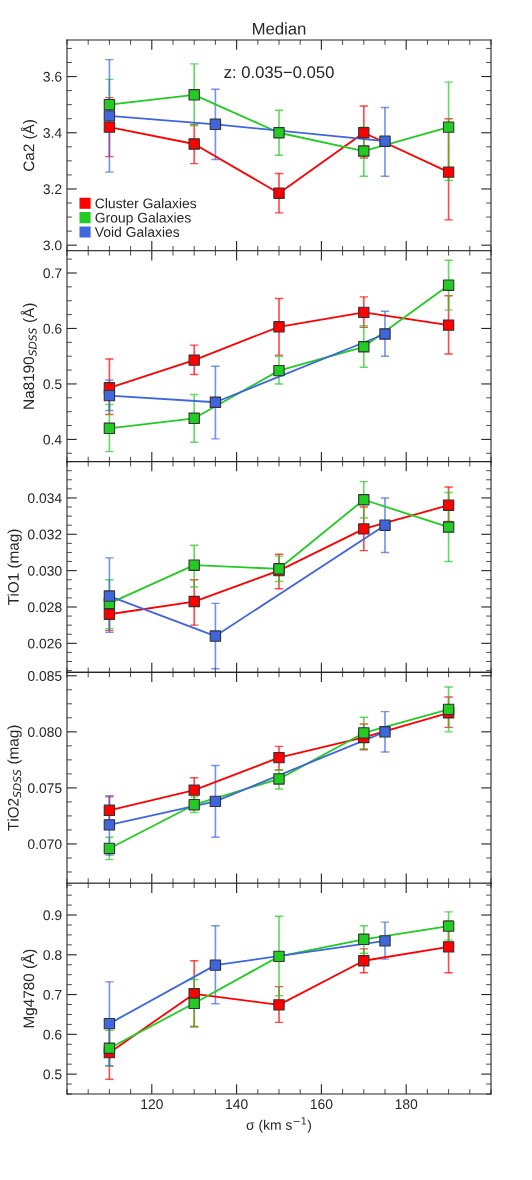 This screenshot has width=532, height=1180. Describe the element at coordinates (52, 915) in the screenshot. I see `y-tick-label: 0.9` at that location.